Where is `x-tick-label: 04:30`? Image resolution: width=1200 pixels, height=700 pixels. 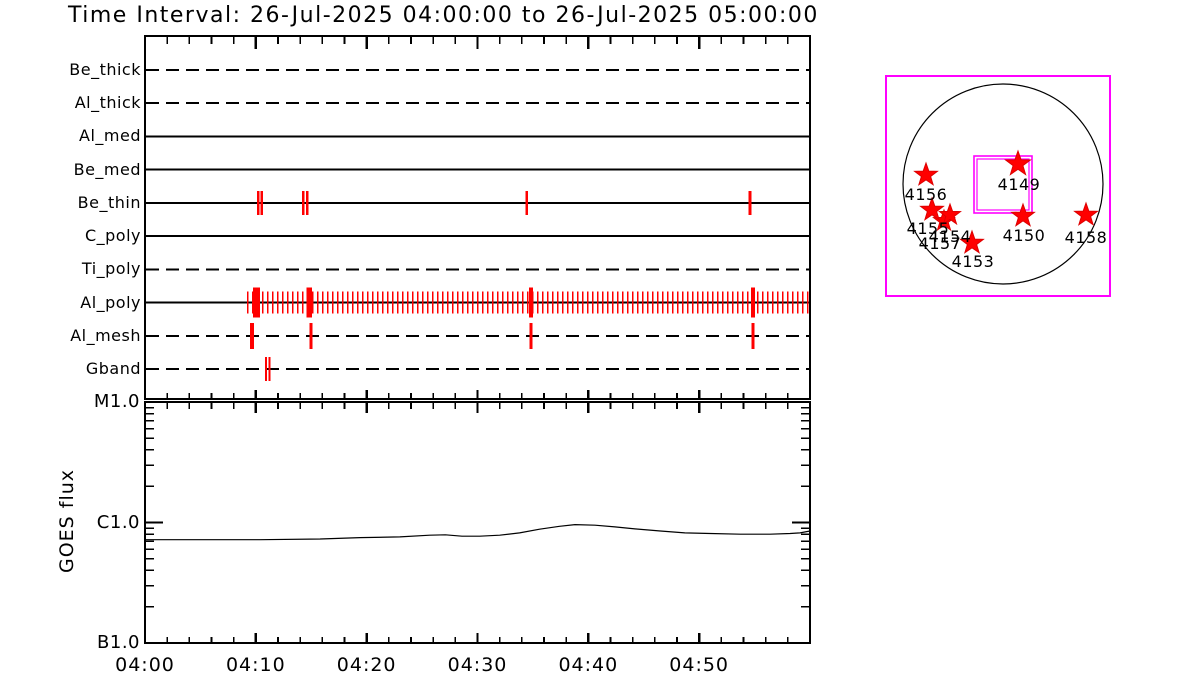
x-tick-label: 04:30 is located at coordinates (477, 665).